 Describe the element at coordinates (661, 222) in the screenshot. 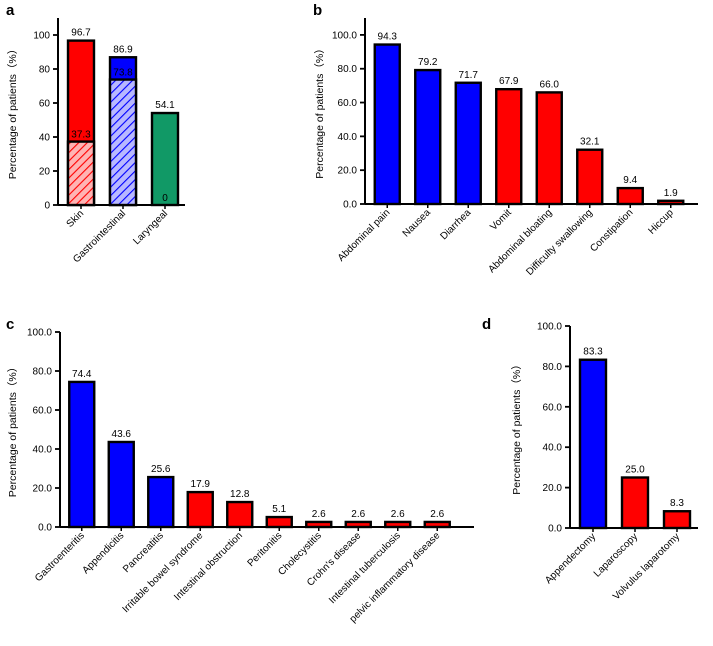

I see `category-label: Hiccup` at that location.